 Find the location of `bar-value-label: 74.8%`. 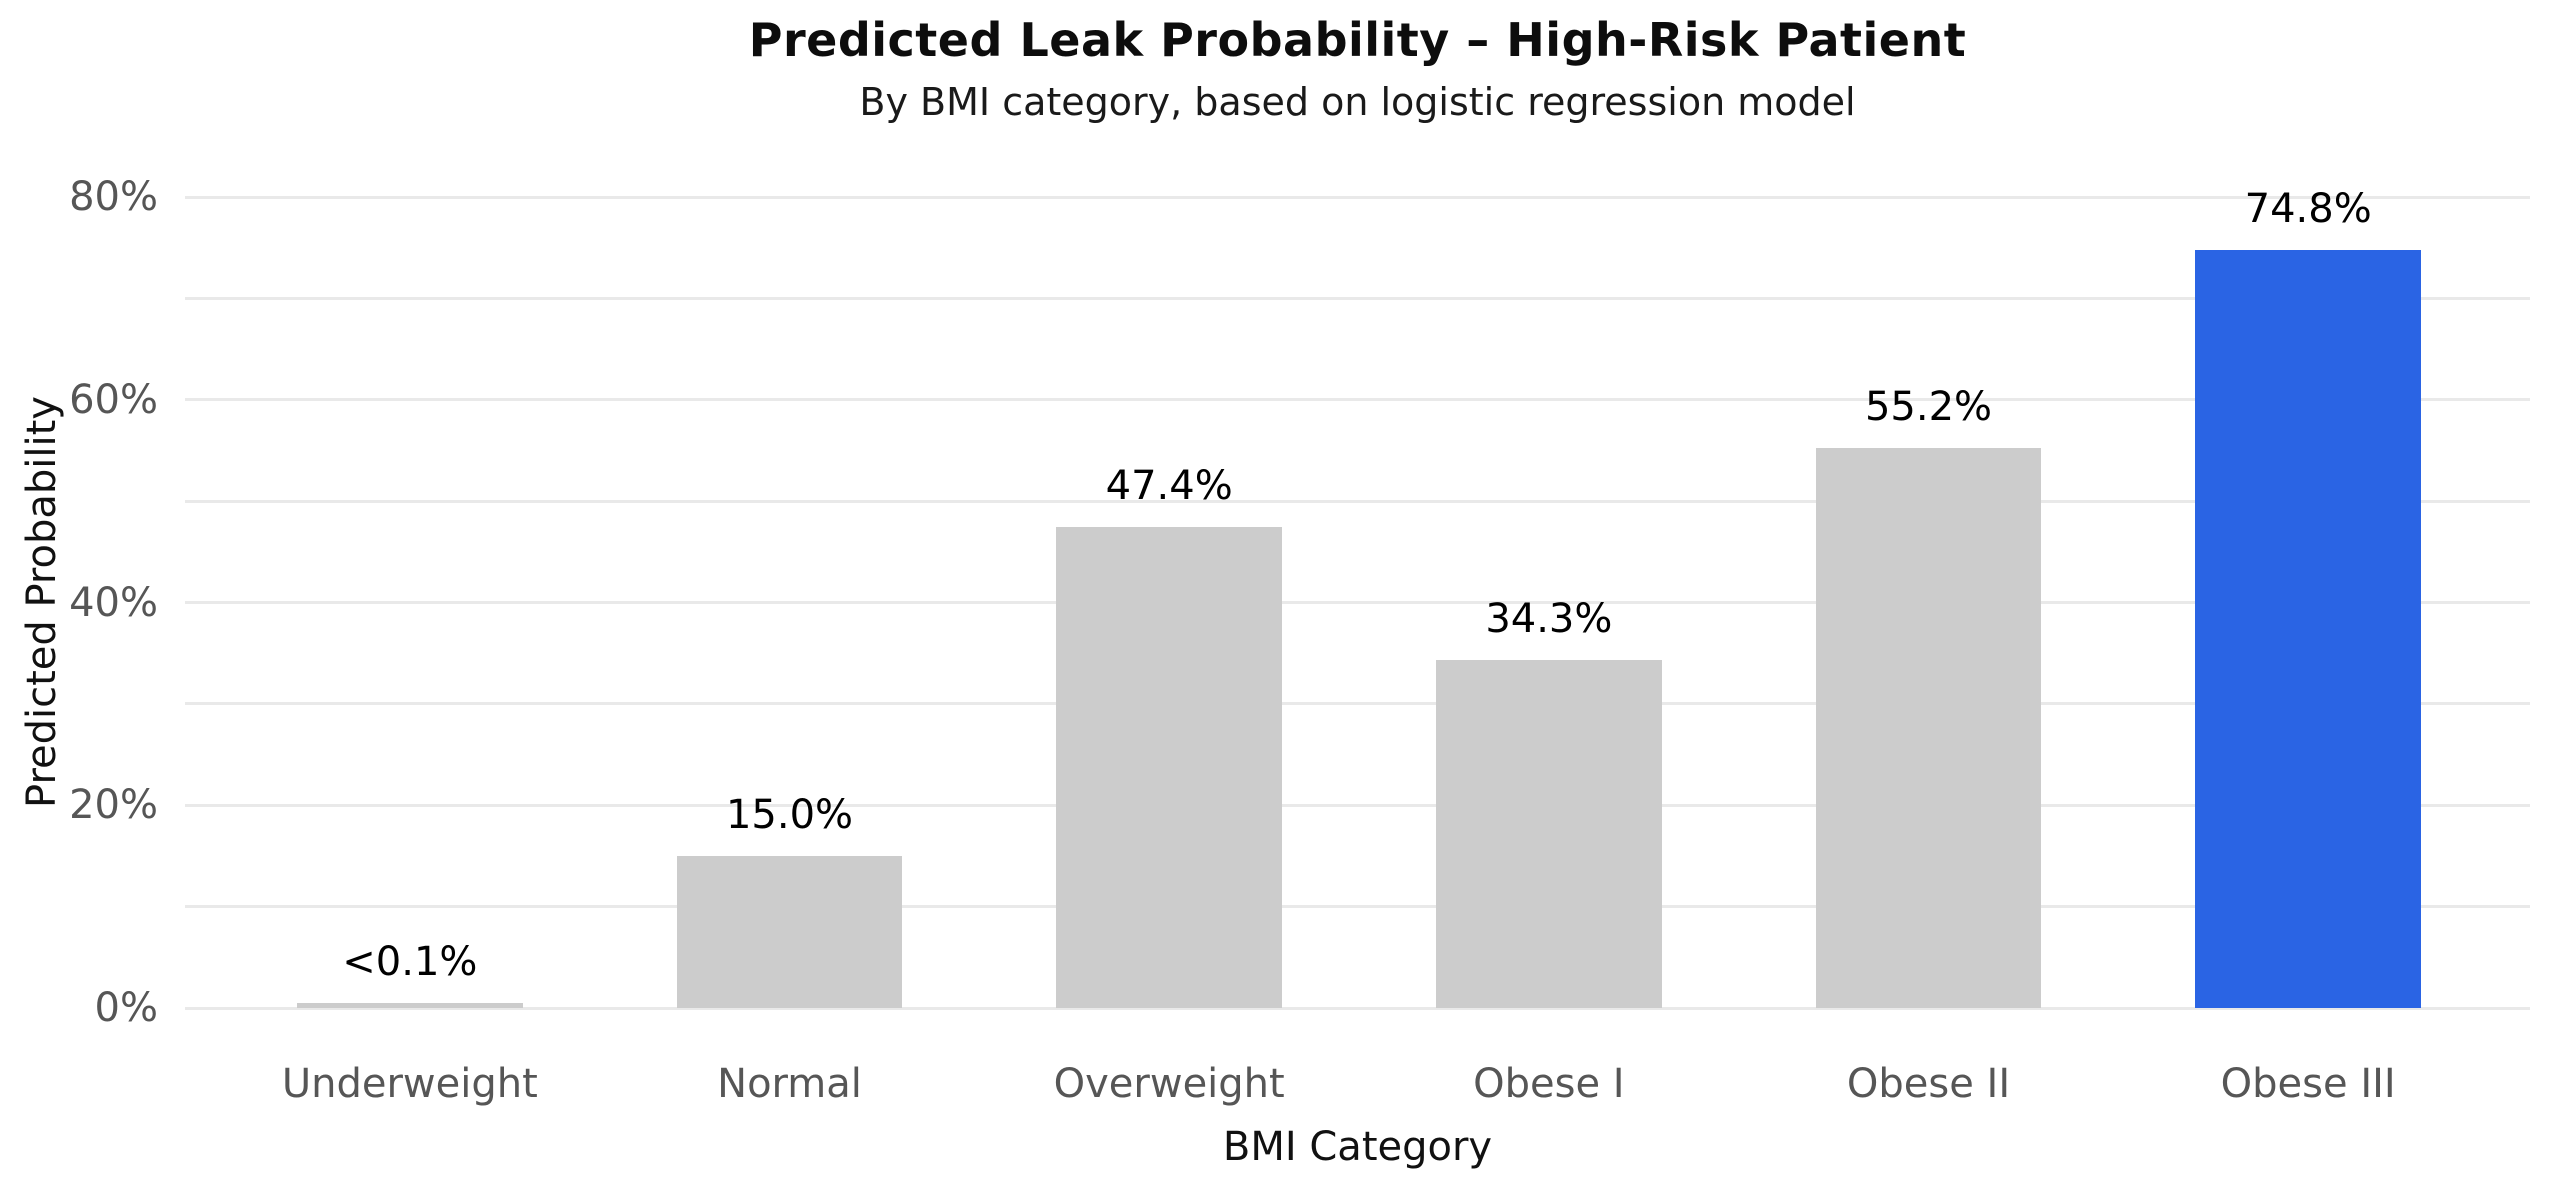

bar-value-label: 74.8% is located at coordinates (2308, 208).